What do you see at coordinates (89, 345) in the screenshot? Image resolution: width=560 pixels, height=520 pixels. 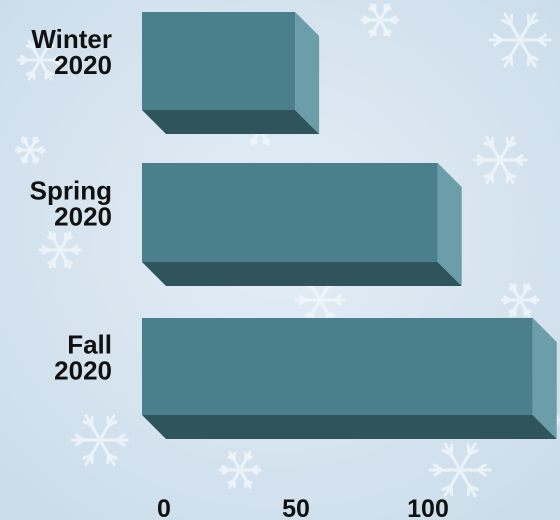 I see `category-label: Fall` at bounding box center [89, 345].